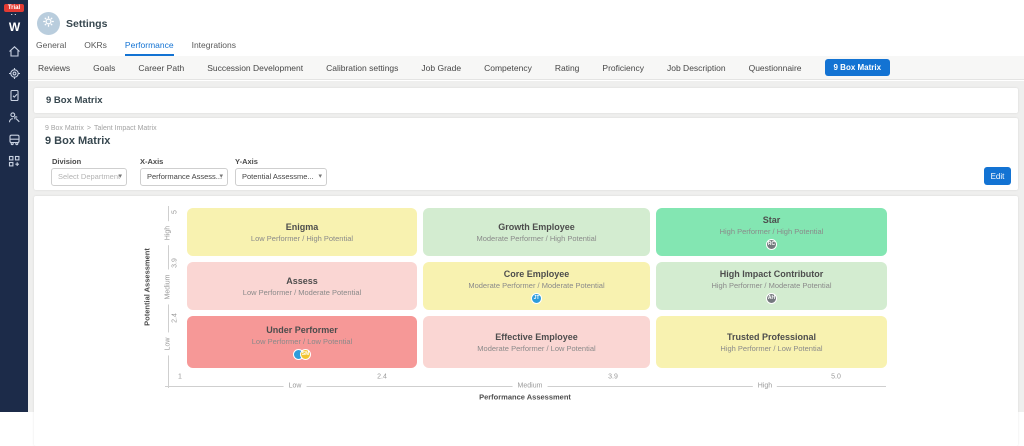 This screenshot has width=1024, height=446. What do you see at coordinates (147, 287) in the screenshot?
I see `y-axis-title: Potential Assessment` at bounding box center [147, 287].